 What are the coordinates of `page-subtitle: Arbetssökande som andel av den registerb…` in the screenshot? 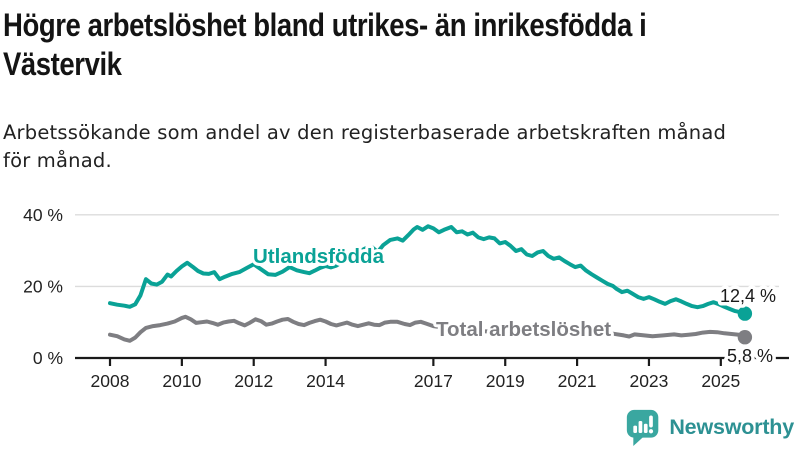 It's located at (364, 147).